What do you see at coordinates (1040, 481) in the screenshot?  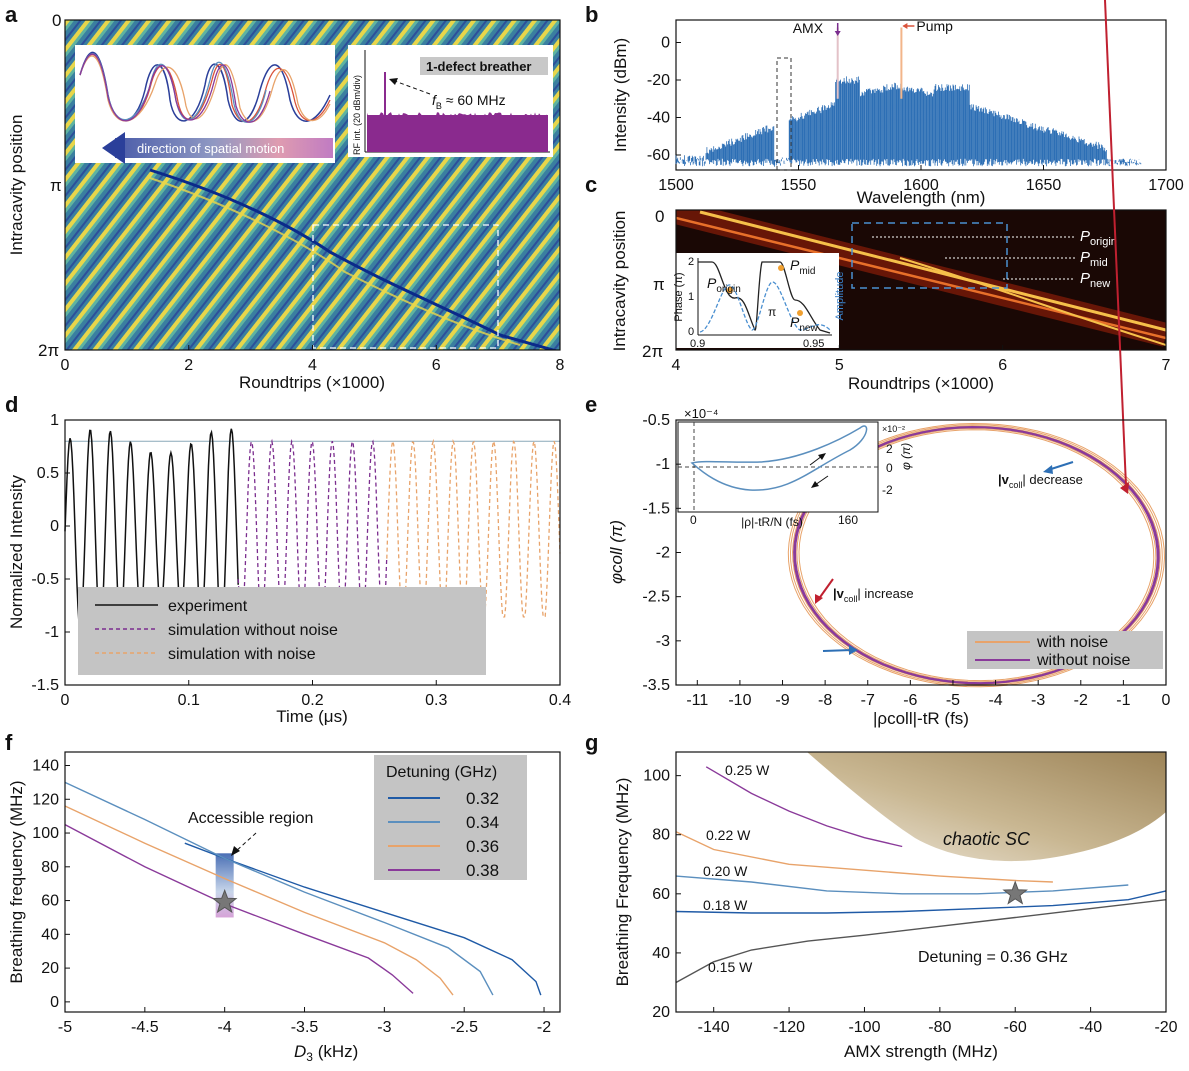 I see `e-annot-decrease: |vcoll| decrease` at bounding box center [1040, 481].